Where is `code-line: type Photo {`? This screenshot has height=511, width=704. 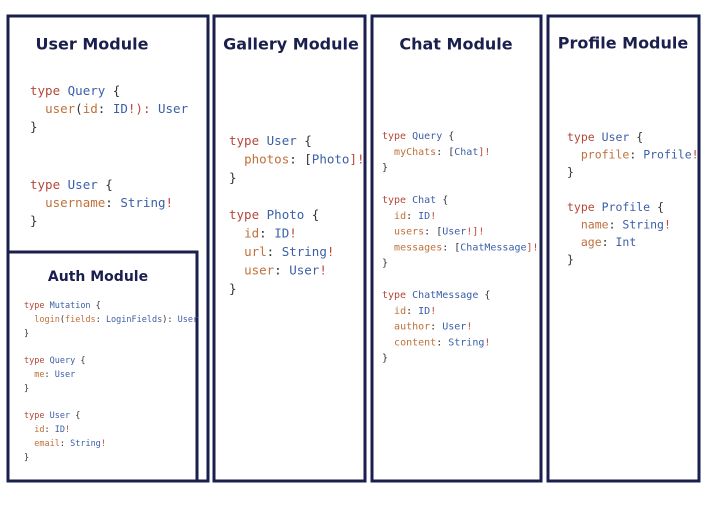 code-line: type Photo { is located at coordinates (274, 214).